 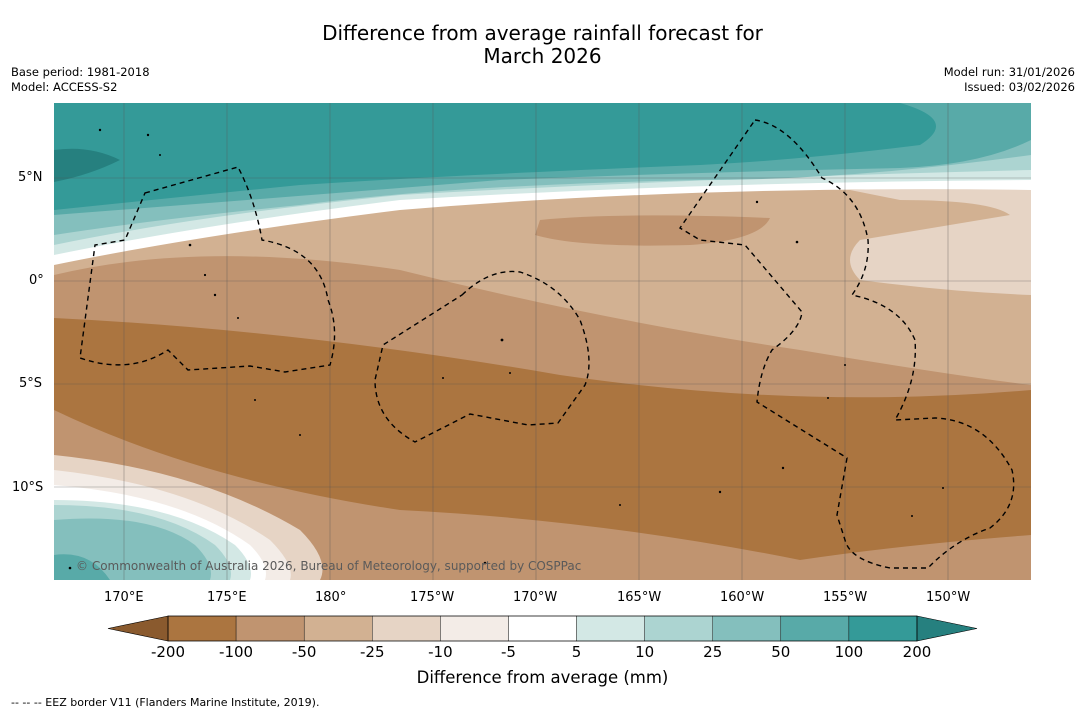 What do you see at coordinates (80, 72) in the screenshot?
I see `base-period: Base period: 1981-2018` at bounding box center [80, 72].